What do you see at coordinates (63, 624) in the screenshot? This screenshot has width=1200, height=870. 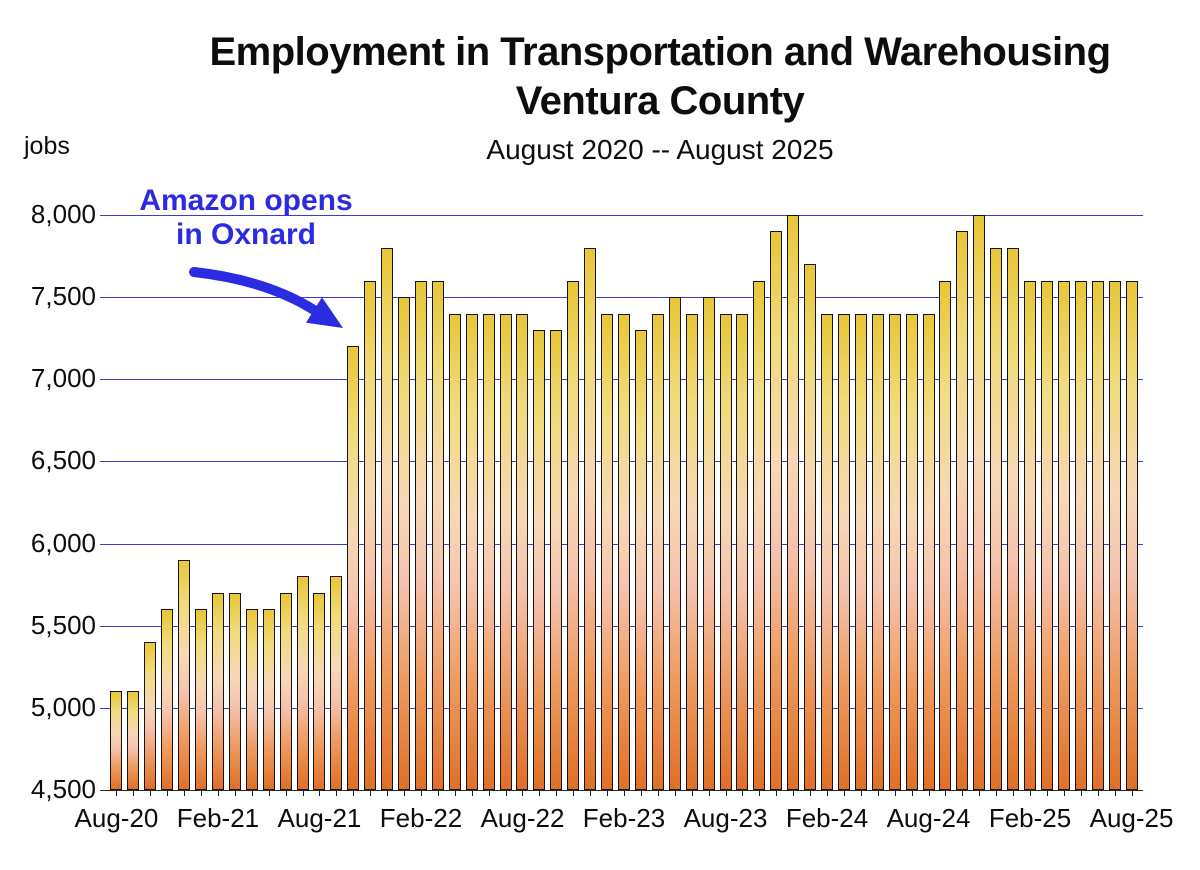 I see `y-axis-label-5500: 5,500` at bounding box center [63, 624].